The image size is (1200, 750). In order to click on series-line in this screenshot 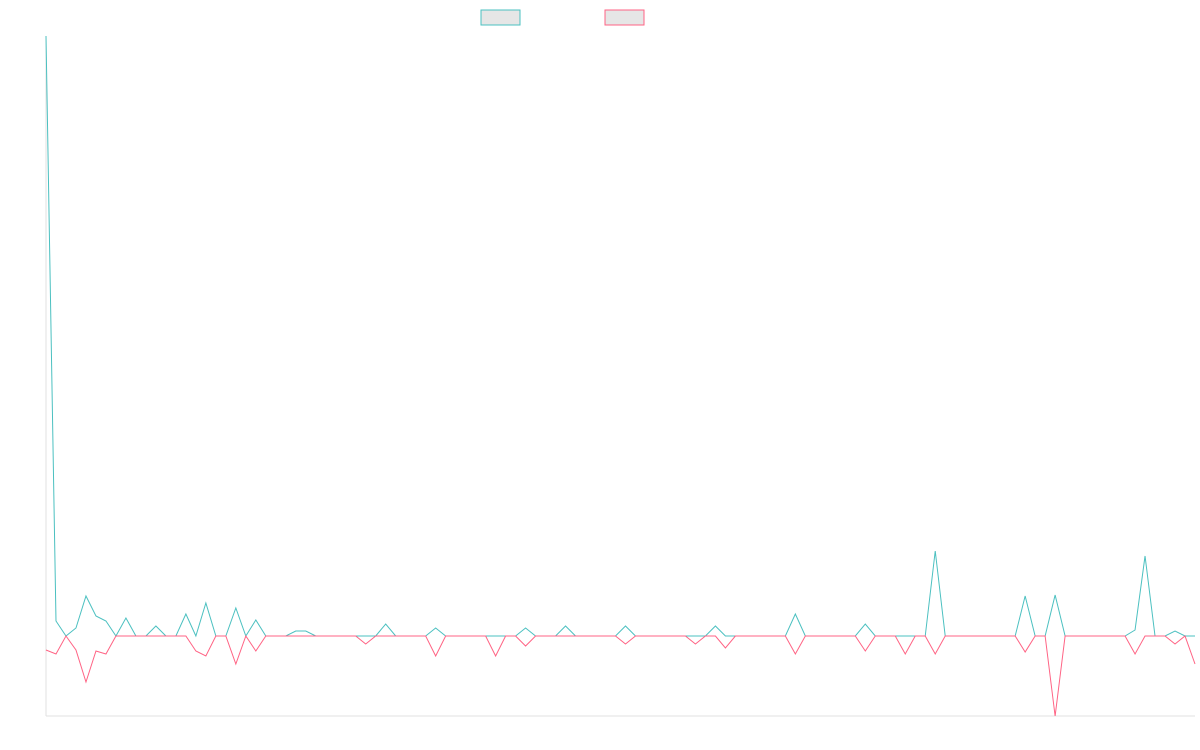, I will do `click(620, 675)`.